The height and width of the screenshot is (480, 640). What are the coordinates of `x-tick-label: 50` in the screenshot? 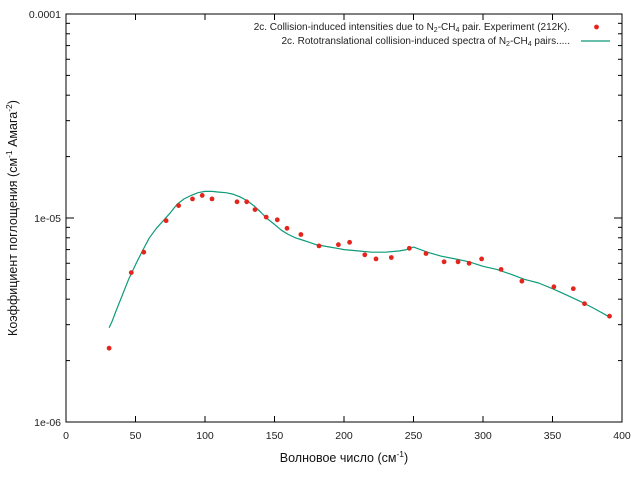 It's located at (136, 436).